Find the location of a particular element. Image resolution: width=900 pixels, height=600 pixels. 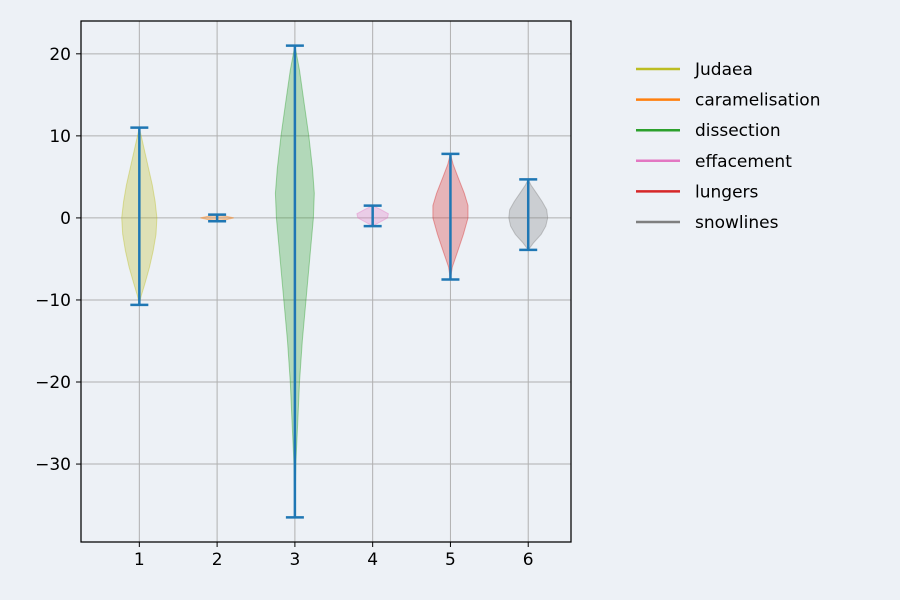

y-tick-label: 0 is located at coordinates (65, 219).